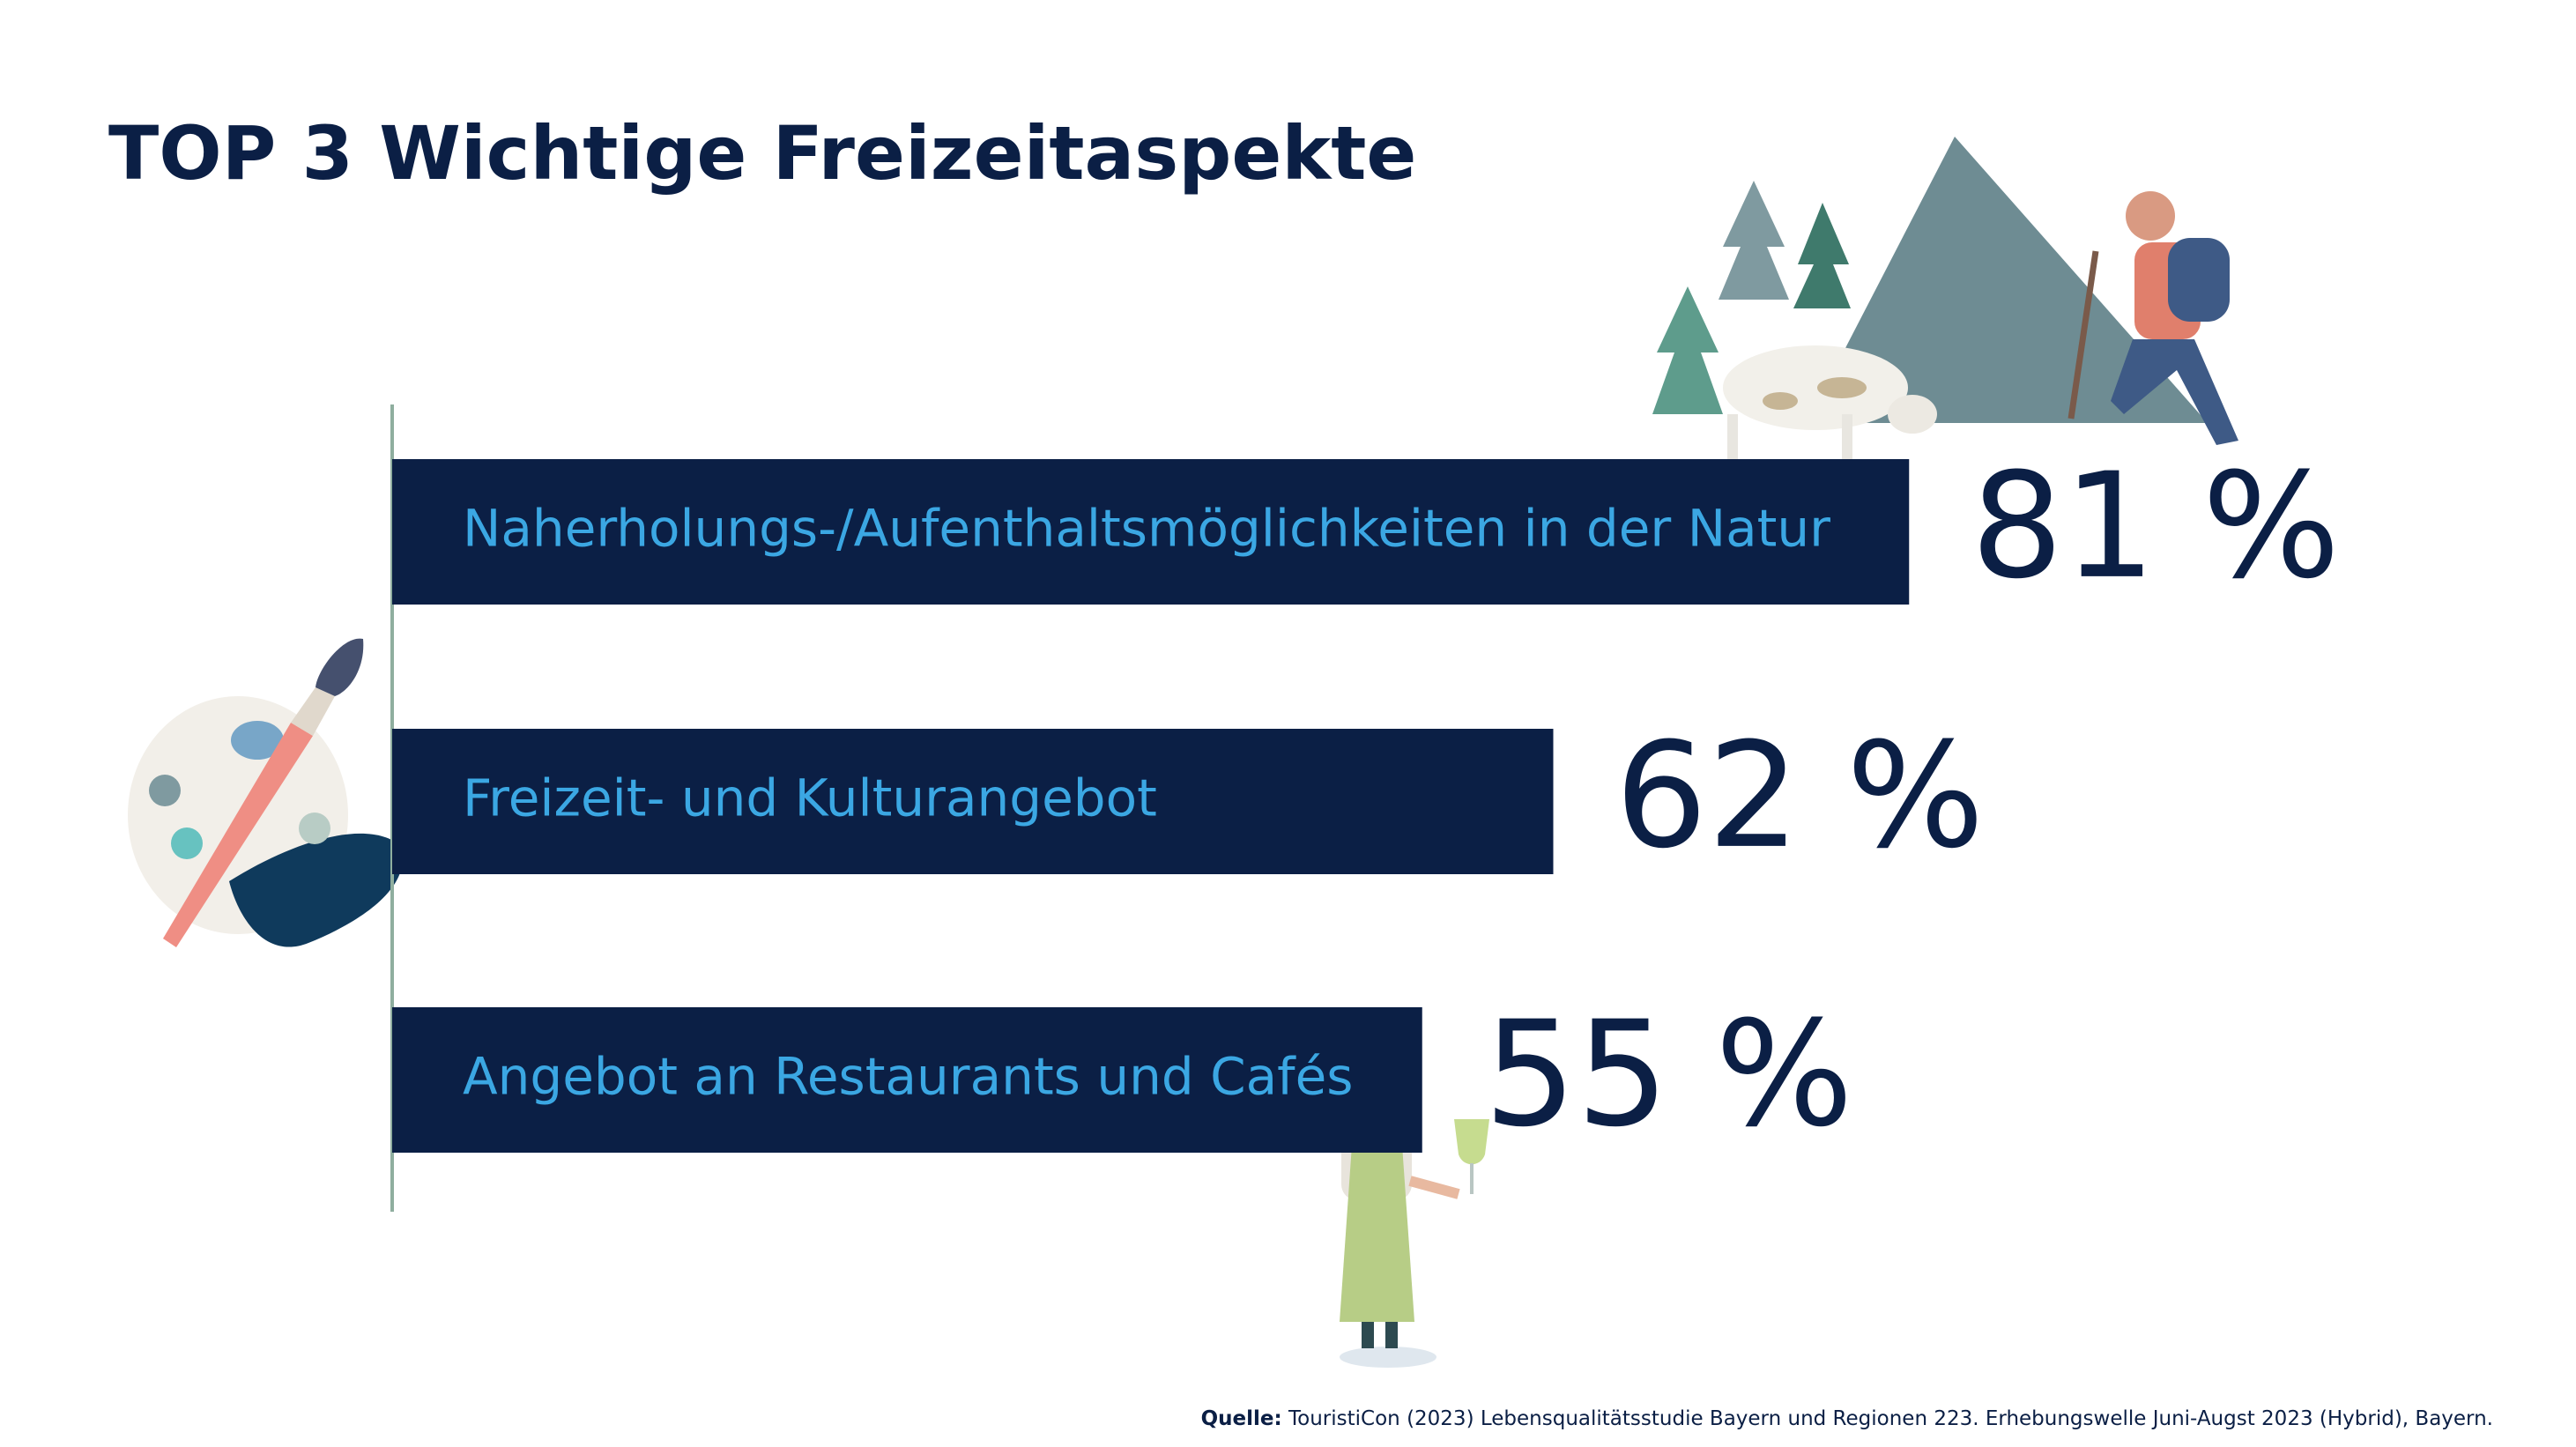 This screenshot has height=1447, width=2576. I want to click on value-label: 55 %, so click(1668, 1074).